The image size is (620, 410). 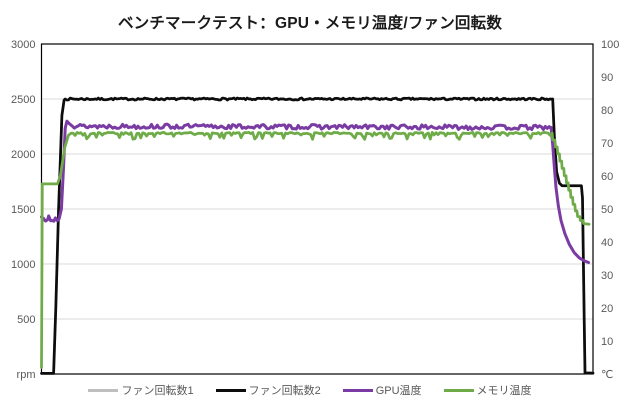 I want to click on chart-legend: ファン回転数1 ファン回転数2 GPU温度 メモリ温度, so click(x=310, y=390).